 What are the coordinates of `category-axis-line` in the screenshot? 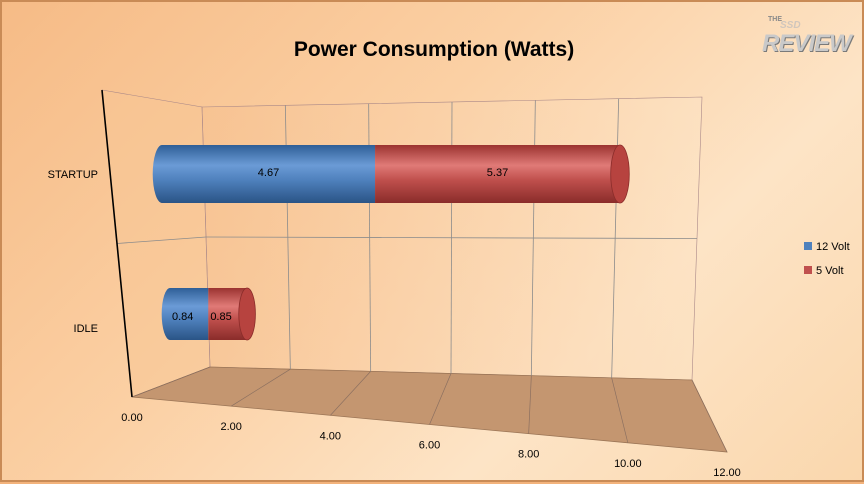 It's located at (117, 243).